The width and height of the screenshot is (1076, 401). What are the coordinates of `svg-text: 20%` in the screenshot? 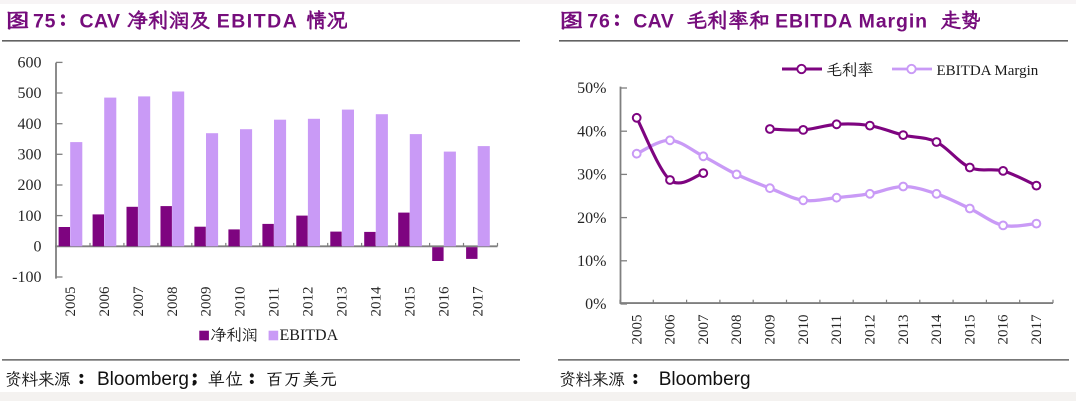 It's located at (591, 218).